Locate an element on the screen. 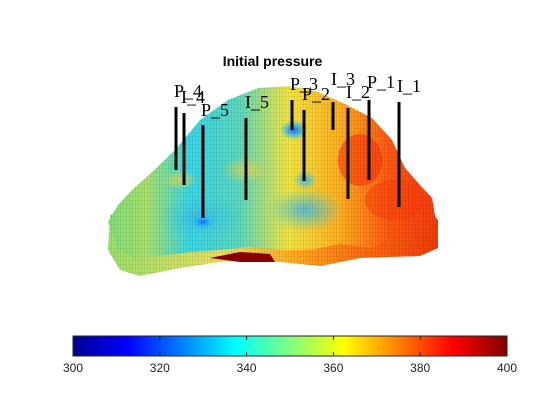  colorbar-tick-label: 300 is located at coordinates (73, 368).